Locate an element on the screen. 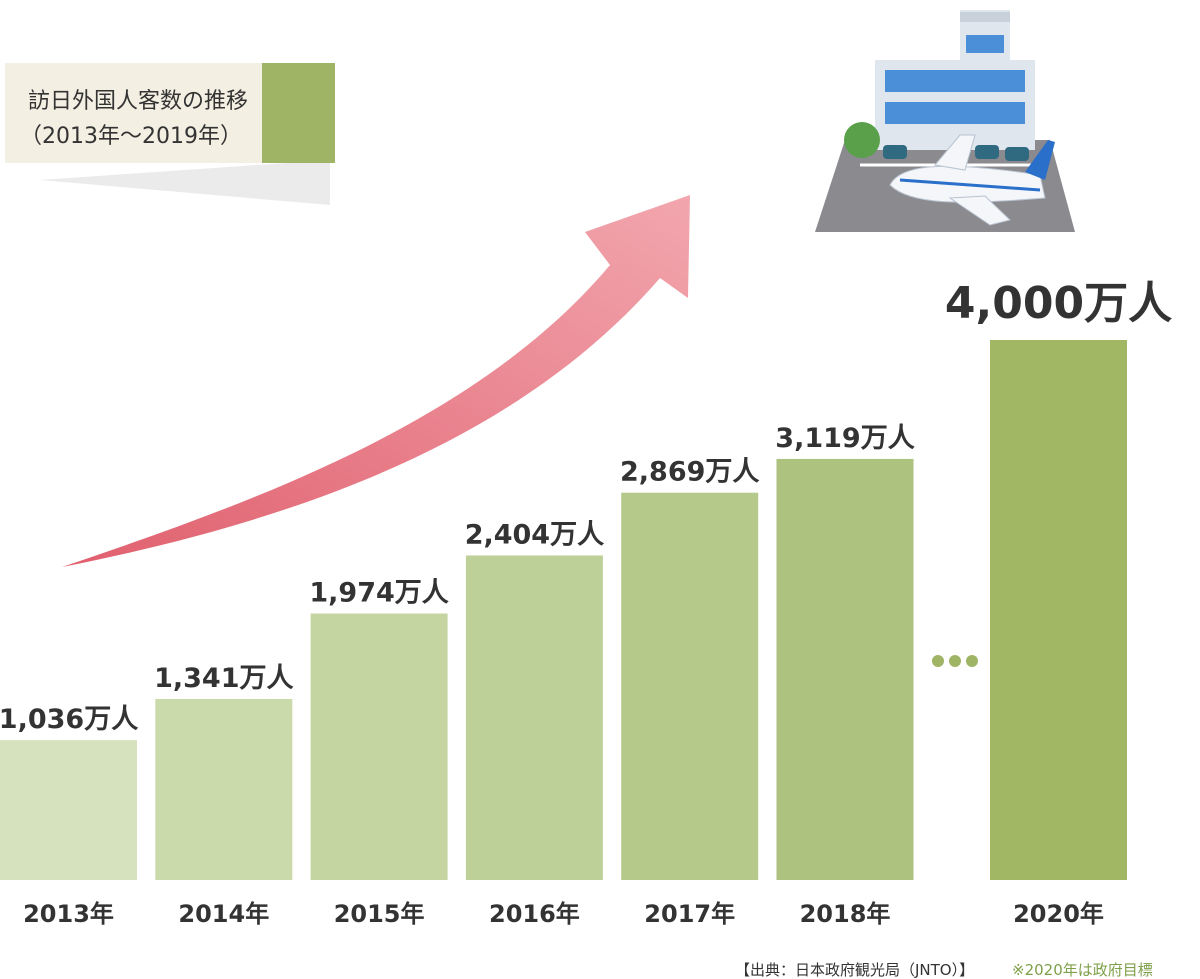 The image size is (1200, 979). x-tick-label: 2017年 is located at coordinates (689, 914).